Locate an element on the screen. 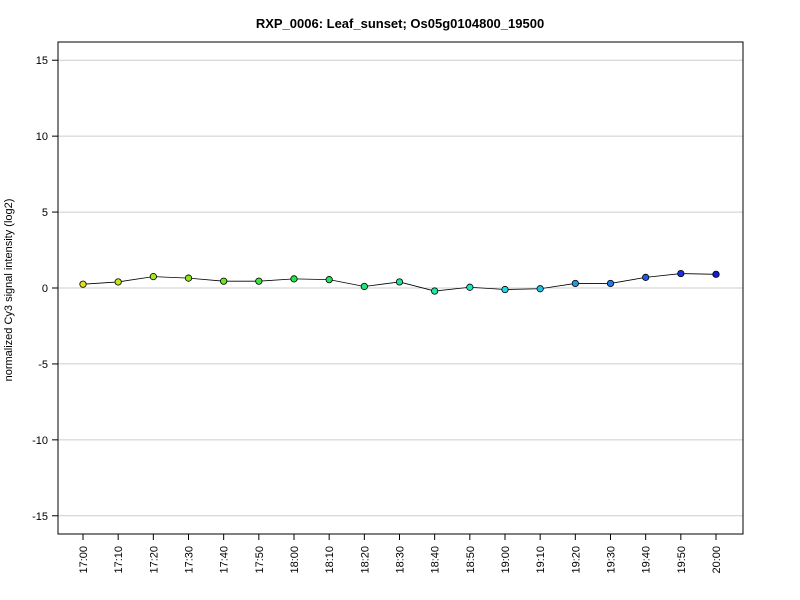 The image size is (800, 600). y-tick-label: 15 is located at coordinates (42, 61).